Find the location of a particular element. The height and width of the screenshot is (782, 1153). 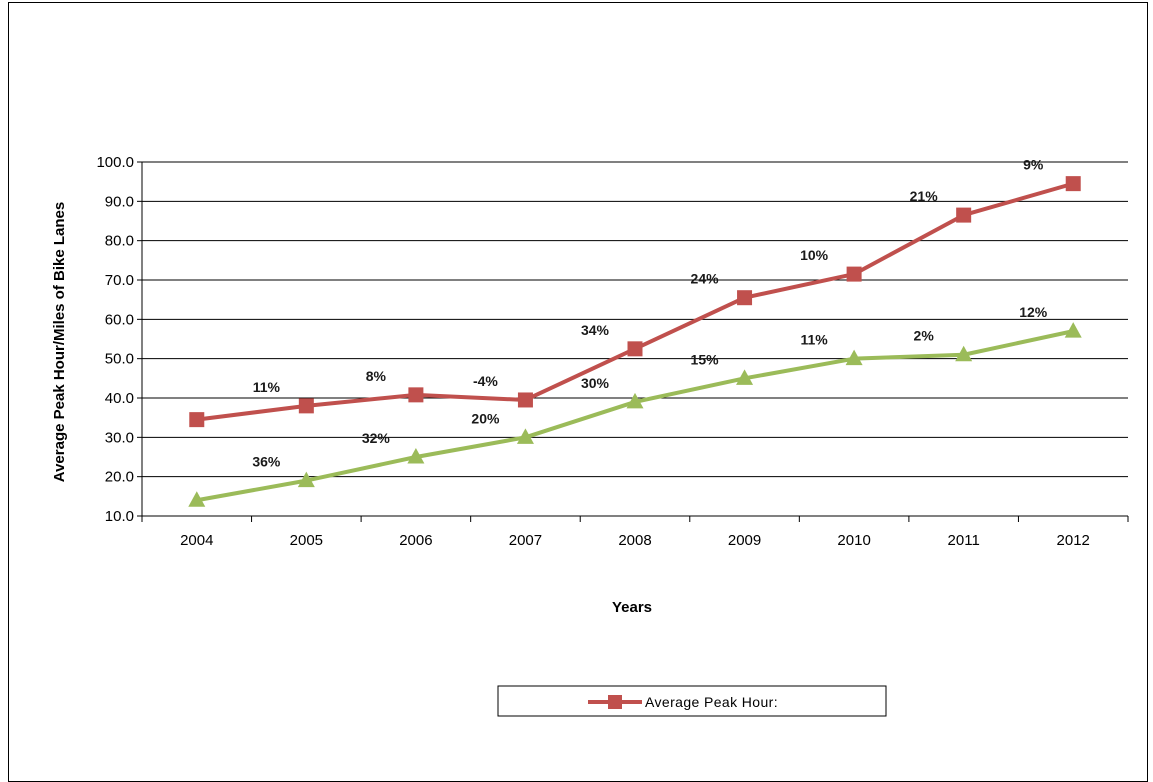

x-axis-label: Years is located at coordinates (632, 607).